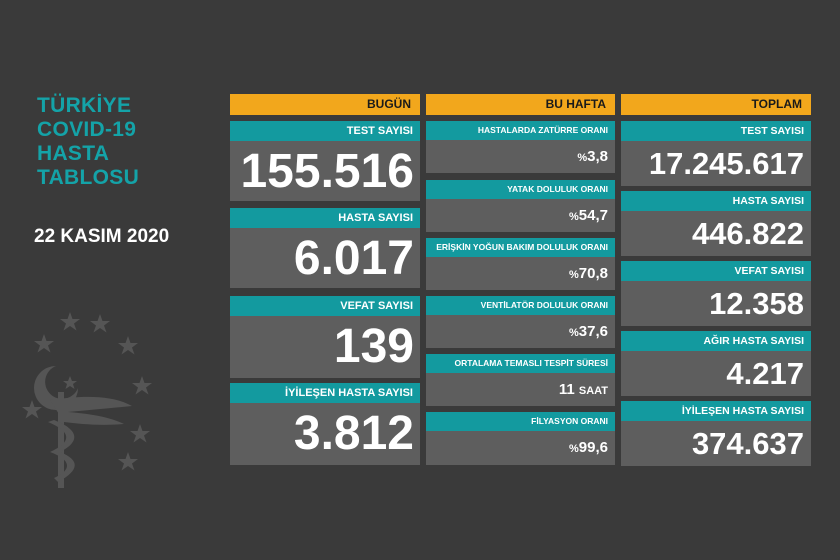 This screenshot has width=840, height=560. Describe the element at coordinates (87, 400) in the screenshot. I see `ministry-emblem-icon` at that location.